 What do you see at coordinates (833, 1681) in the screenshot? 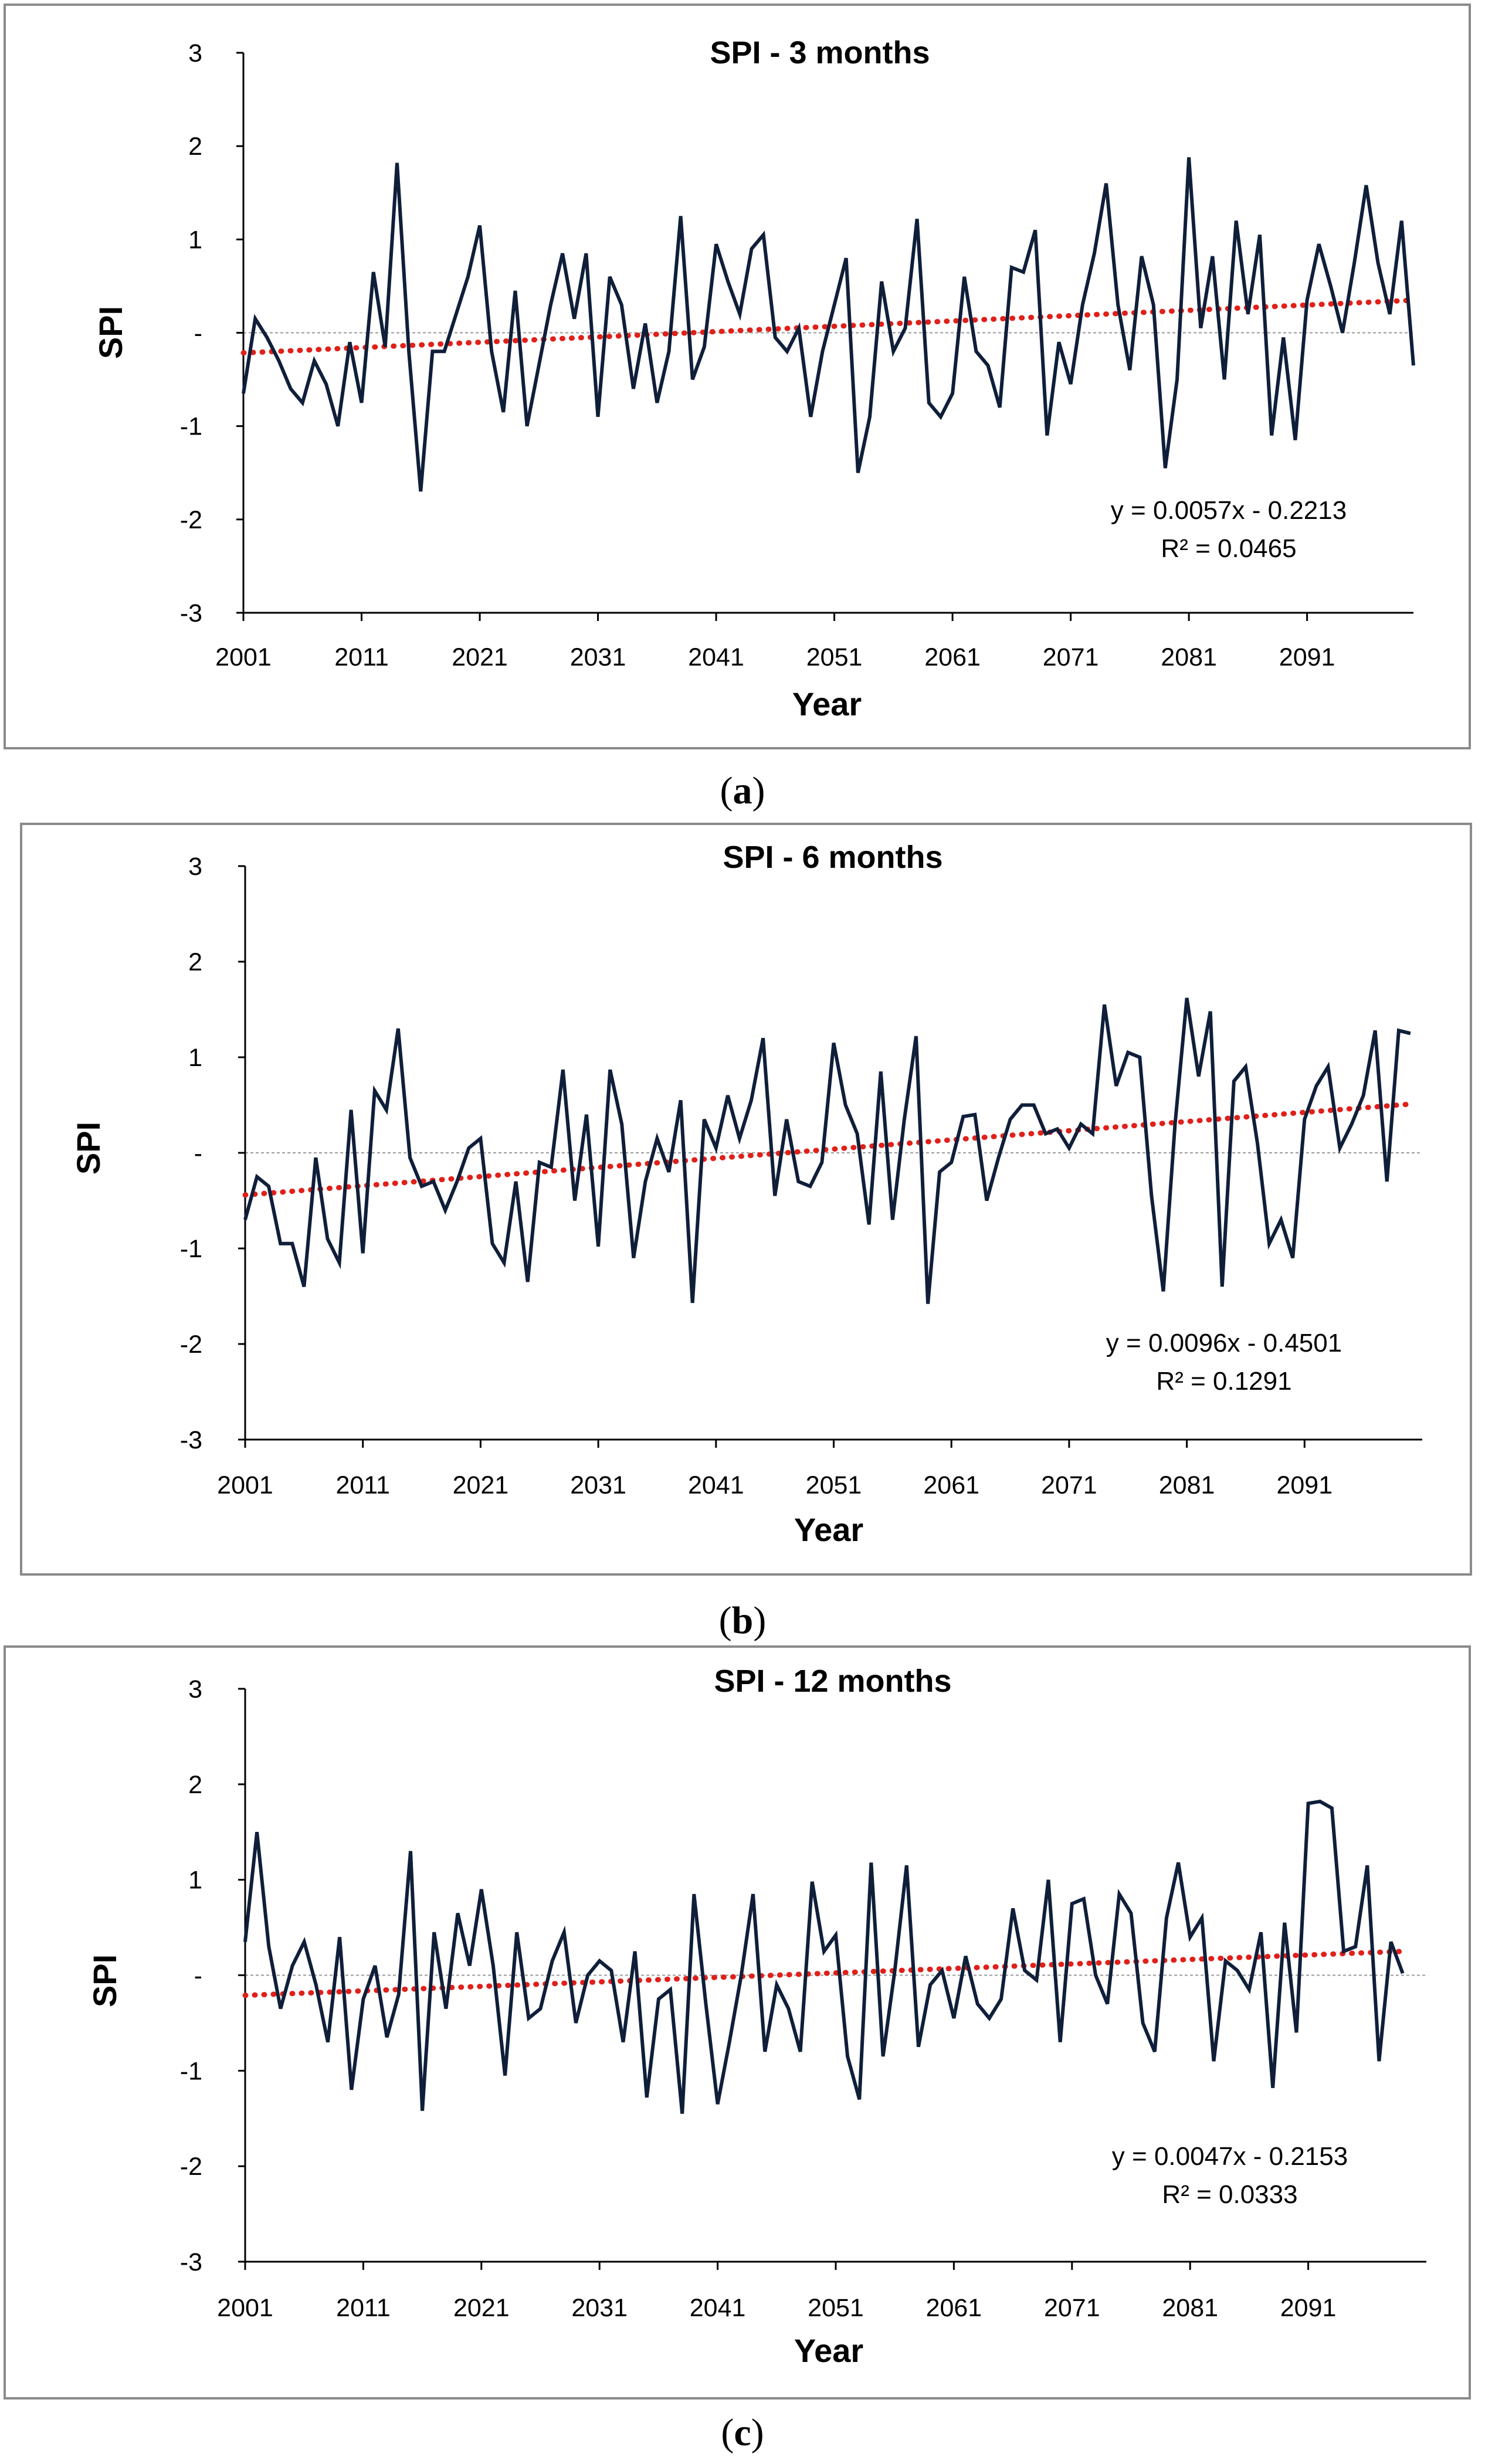
I see `panel-c-title: SPI - 12 months` at bounding box center [833, 1681].